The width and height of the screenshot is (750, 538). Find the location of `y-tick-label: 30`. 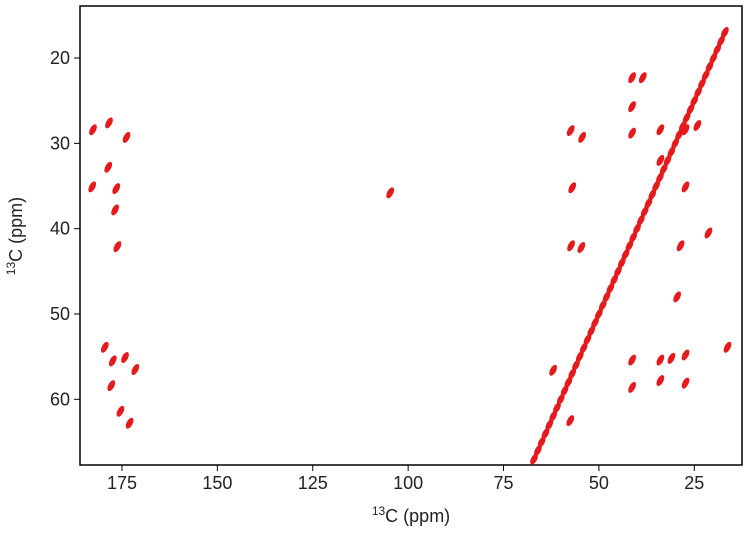

y-tick-label: 30 is located at coordinates (60, 143).